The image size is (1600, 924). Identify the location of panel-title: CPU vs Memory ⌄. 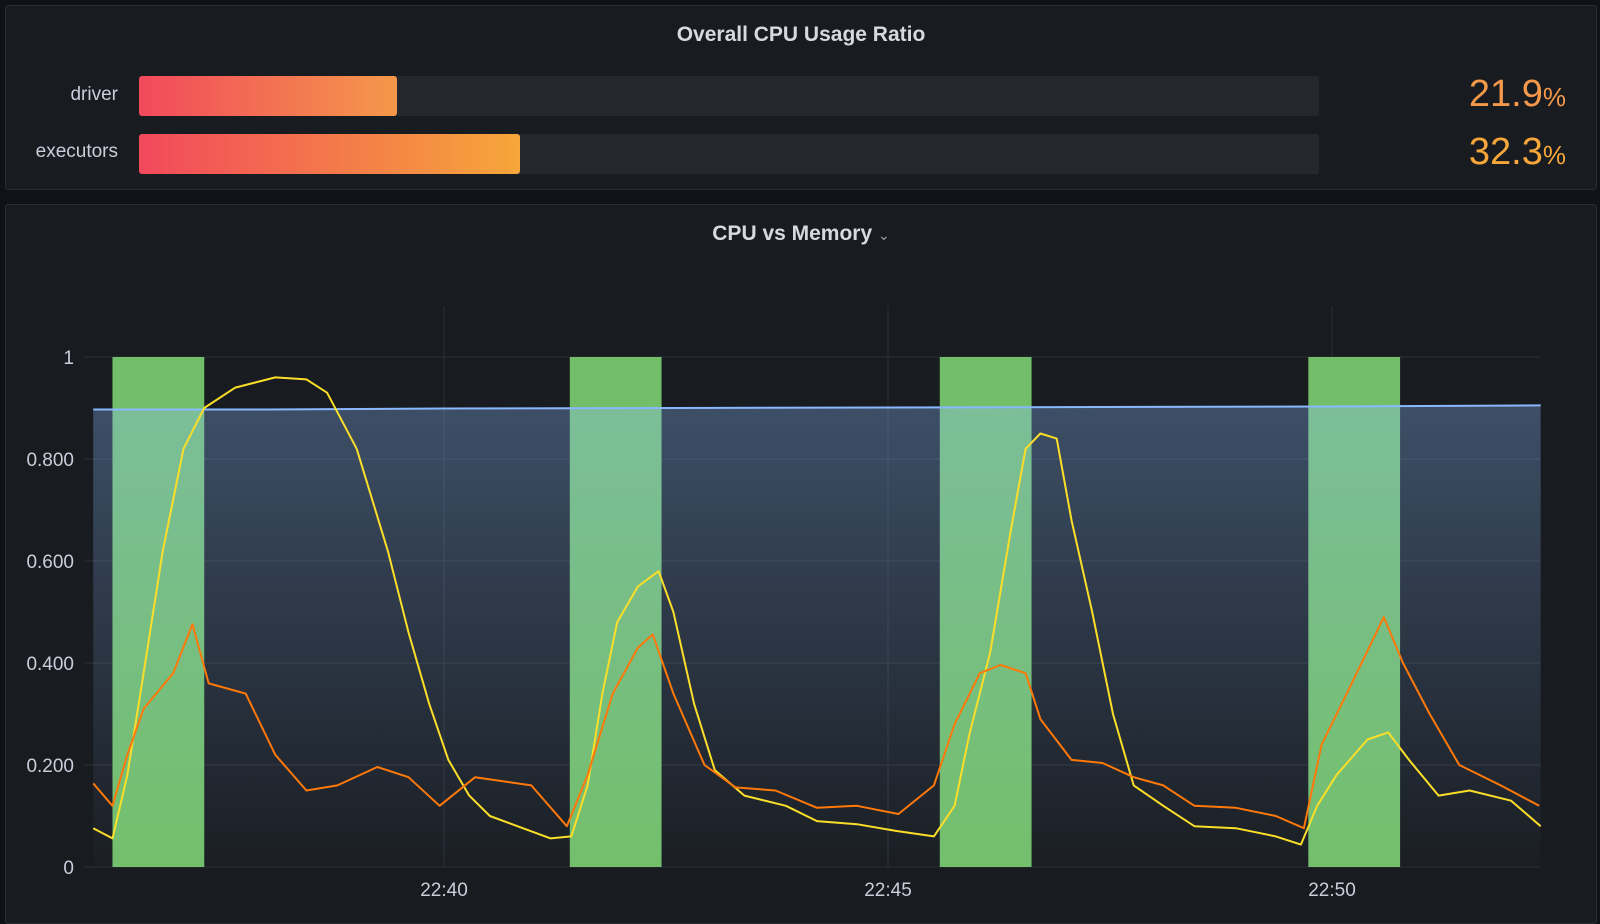
(801, 234).